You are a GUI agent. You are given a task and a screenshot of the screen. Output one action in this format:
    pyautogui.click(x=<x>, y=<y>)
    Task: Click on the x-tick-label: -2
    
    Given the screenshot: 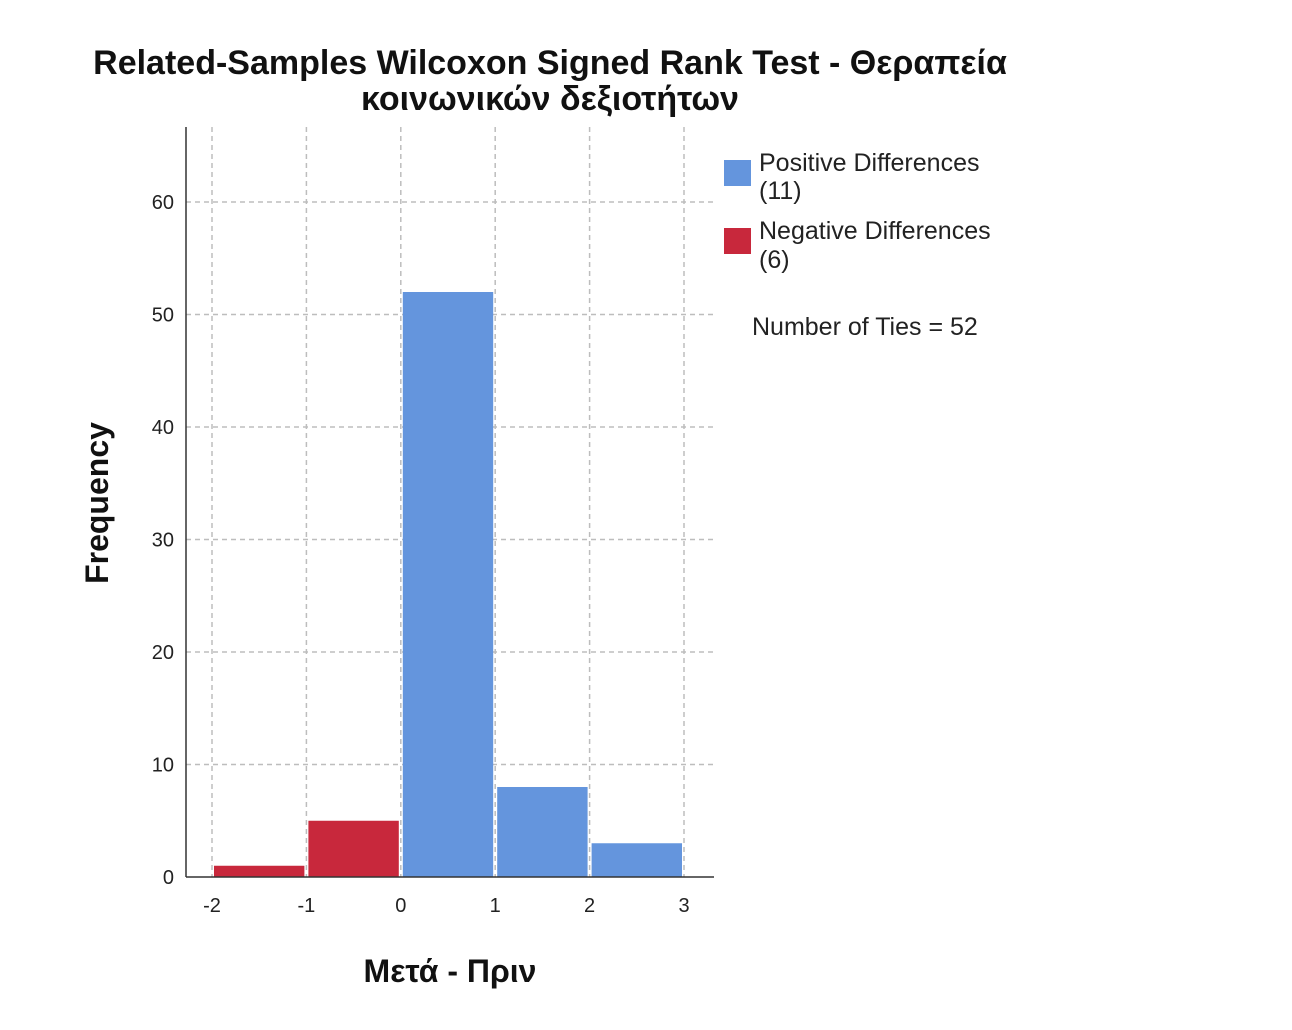 What is the action you would take?
    pyautogui.click(x=212, y=906)
    